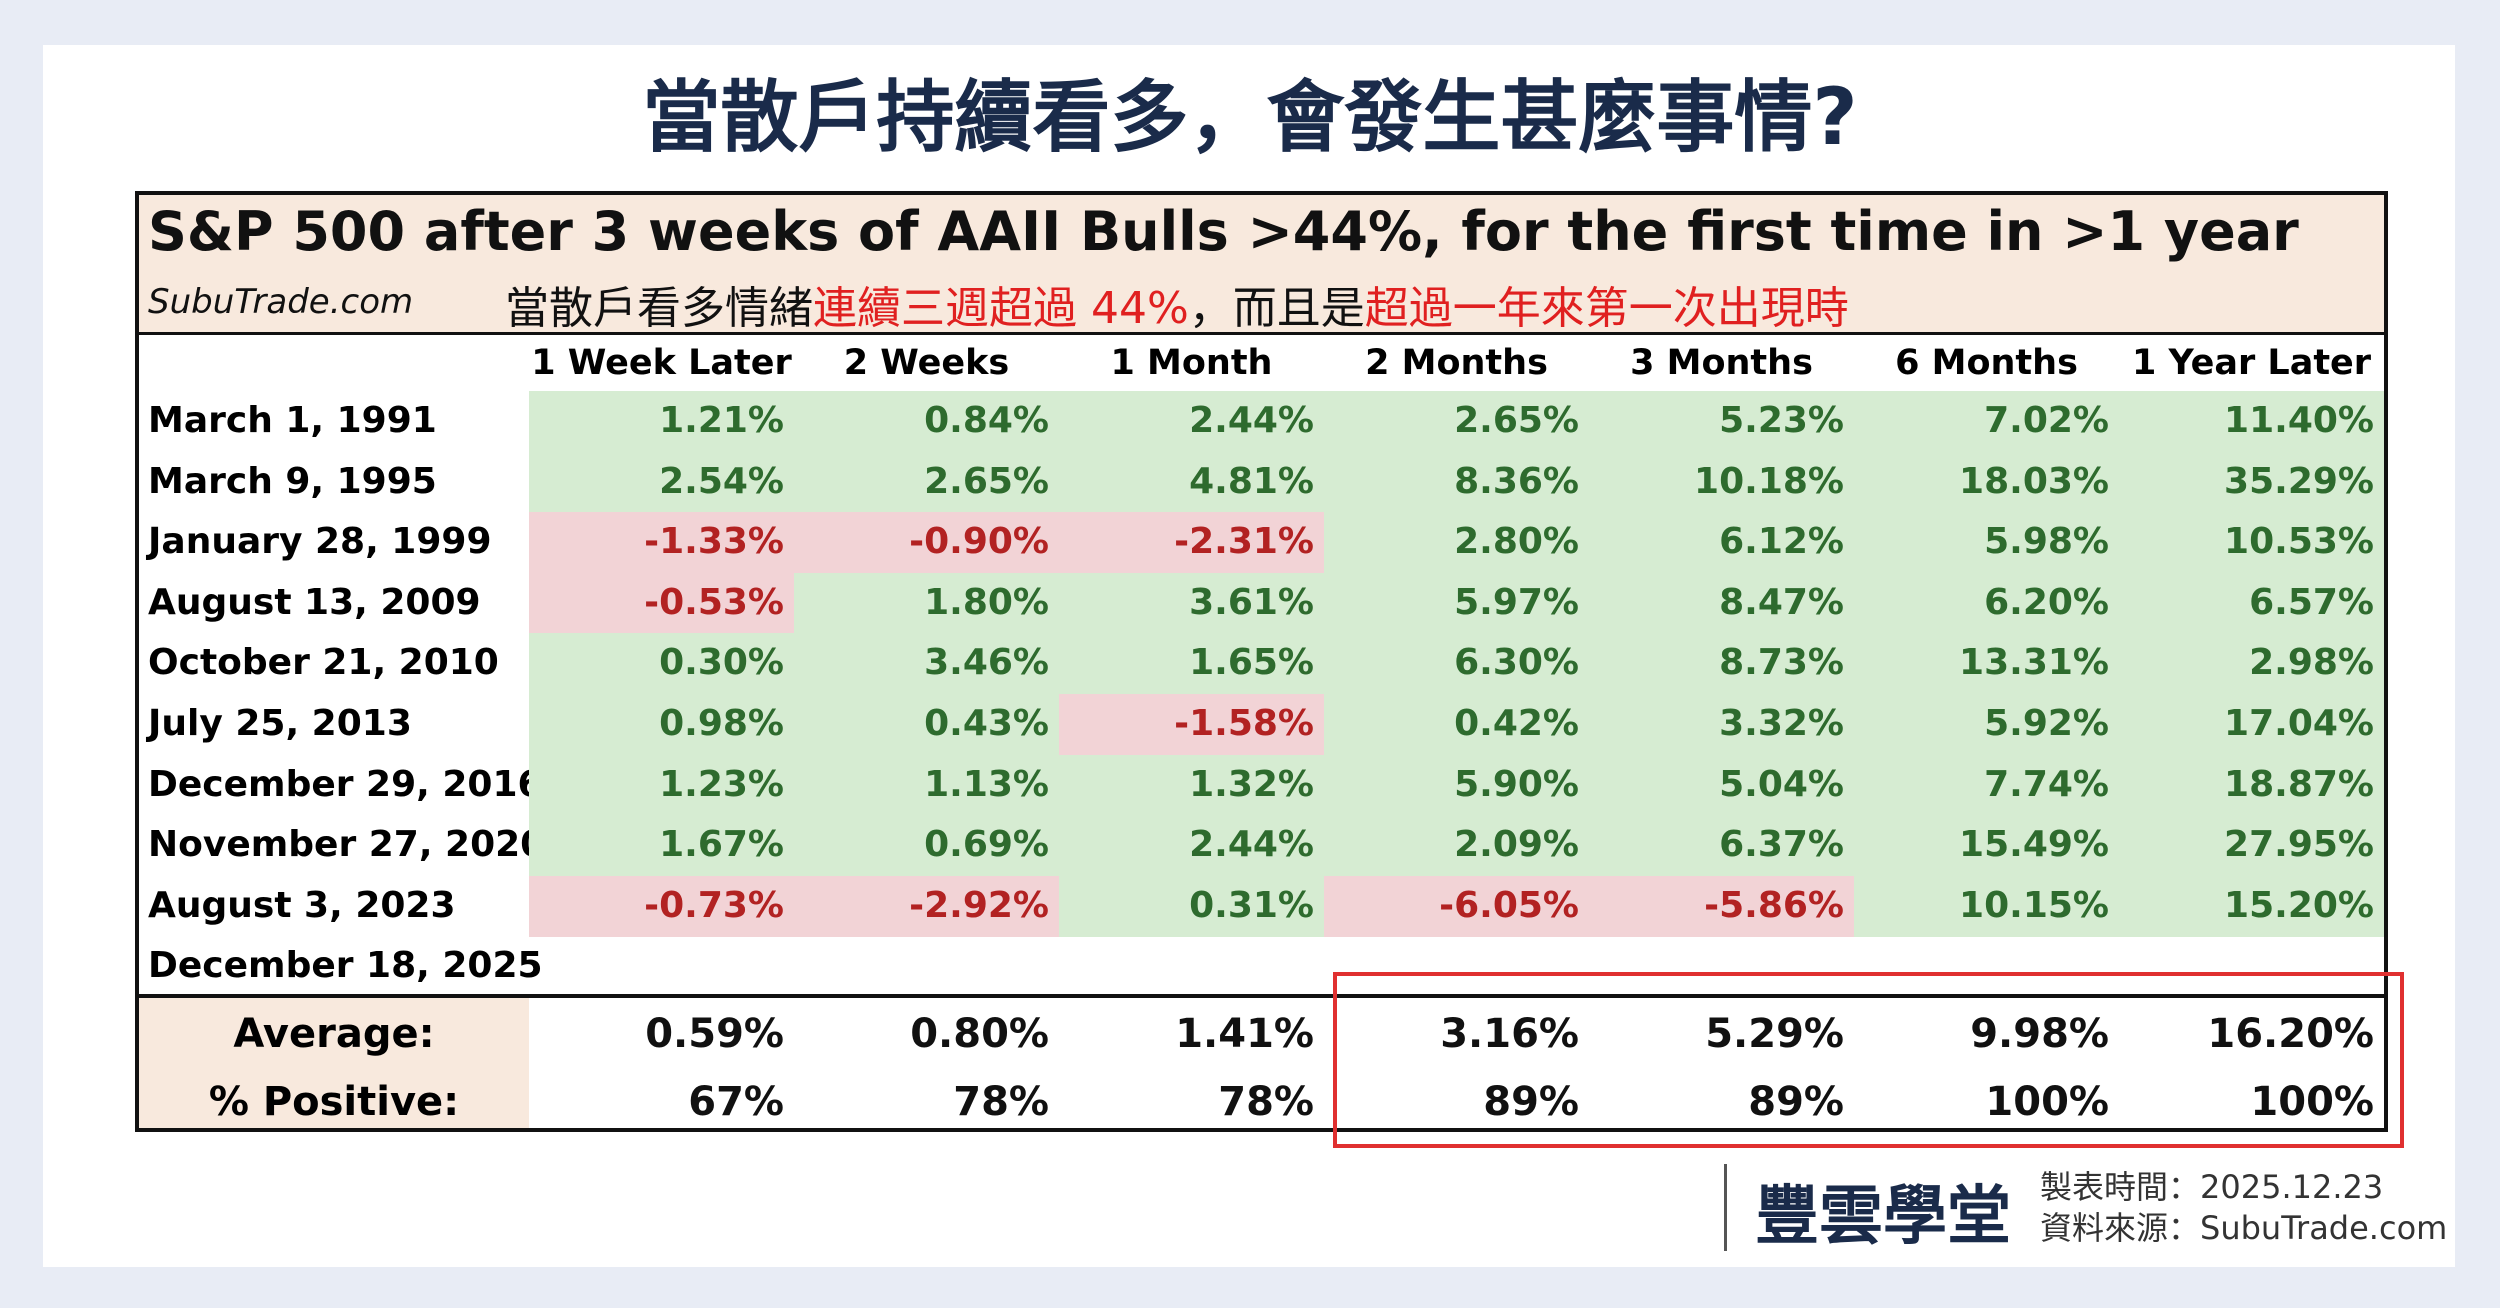 This screenshot has height=1308, width=2500. What do you see at coordinates (1001, 308) in the screenshot?
I see `subtitle-part: 連續三週超過 44%` at bounding box center [1001, 308].